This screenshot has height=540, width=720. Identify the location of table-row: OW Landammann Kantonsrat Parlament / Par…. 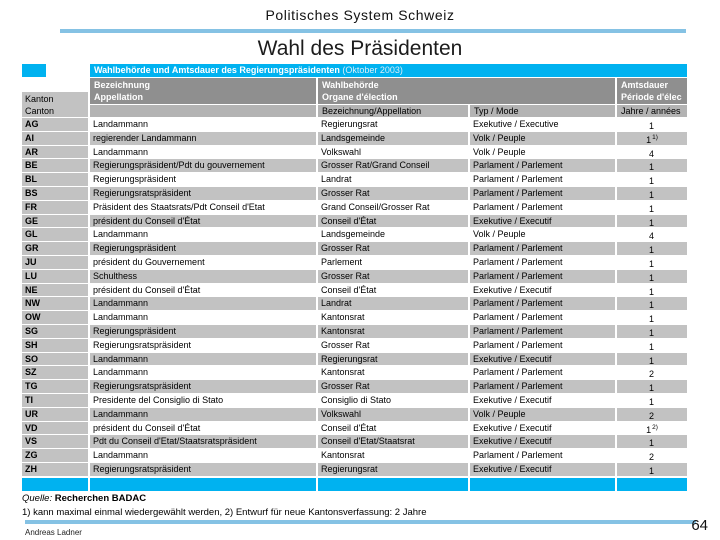
(354, 318).